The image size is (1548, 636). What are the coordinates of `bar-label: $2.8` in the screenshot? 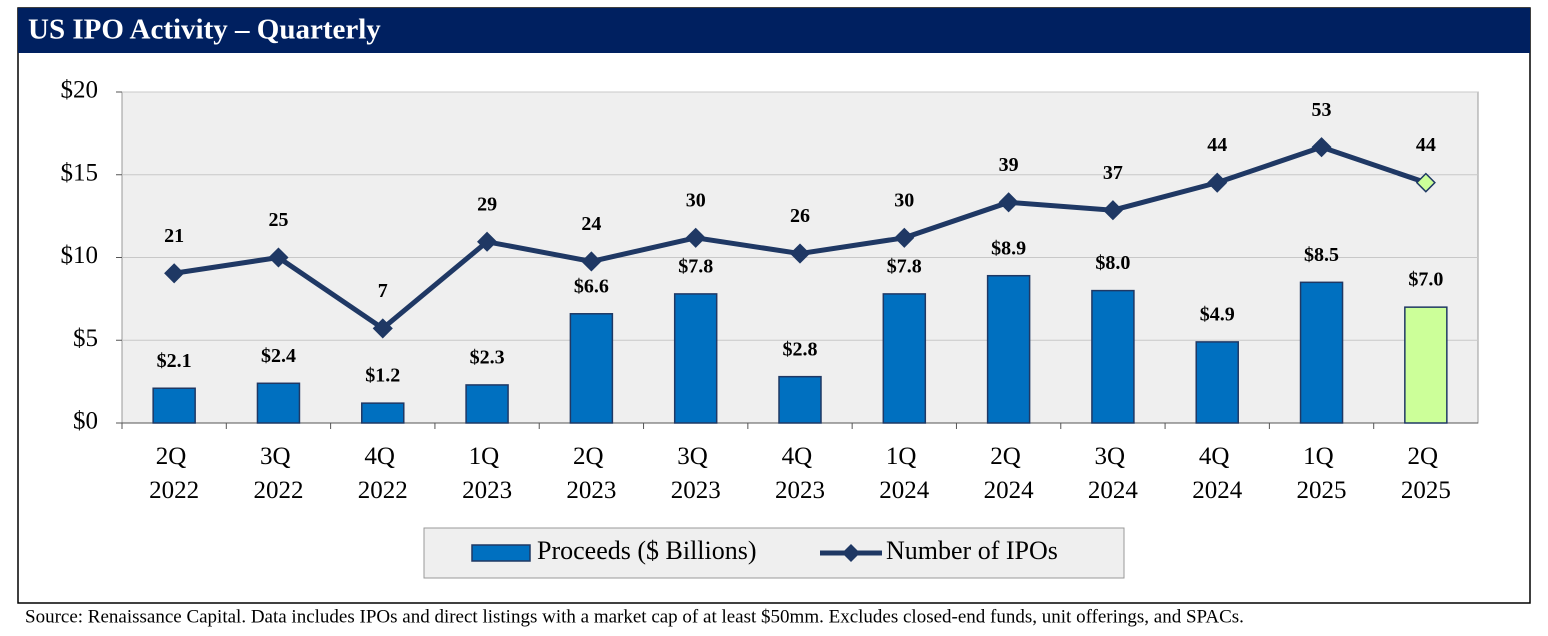 It's located at (800, 349).